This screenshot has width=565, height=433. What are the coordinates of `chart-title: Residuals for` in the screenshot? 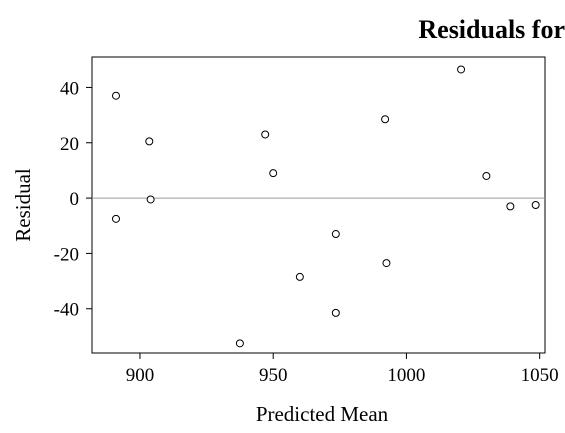 It's located at (491, 29).